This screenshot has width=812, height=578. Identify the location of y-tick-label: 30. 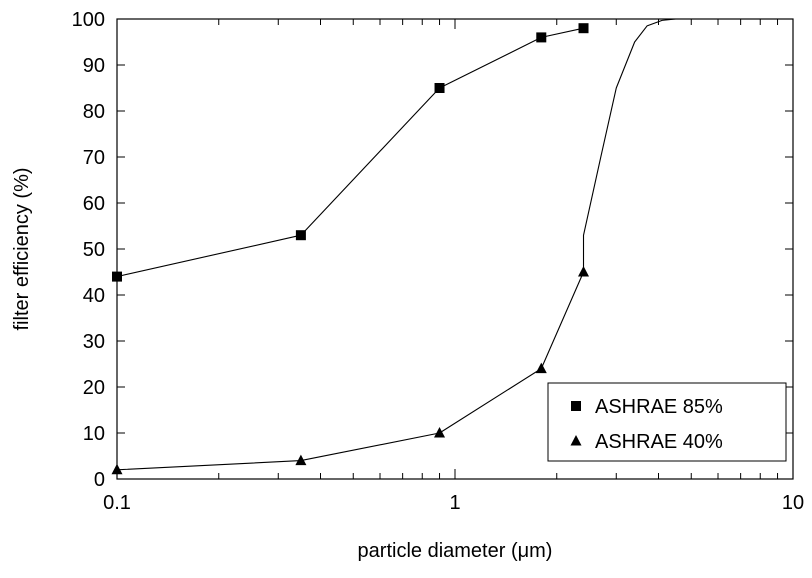
(94, 342).